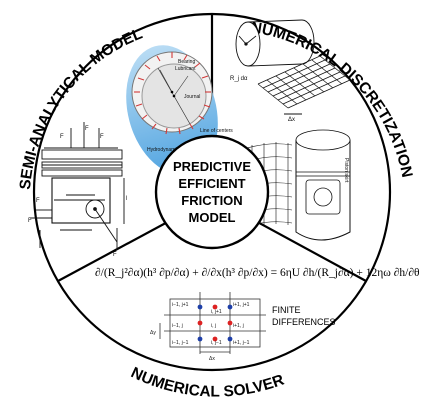 This screenshot has width=425, height=403. I want to click on svg-text: i−1, j, so click(177, 326).